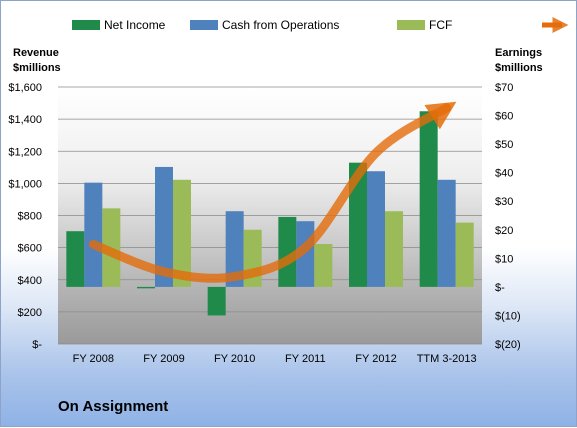 Image resolution: width=577 pixels, height=428 pixels. What do you see at coordinates (25, 152) in the screenshot?
I see `left-tick-label: $1,200` at bounding box center [25, 152].